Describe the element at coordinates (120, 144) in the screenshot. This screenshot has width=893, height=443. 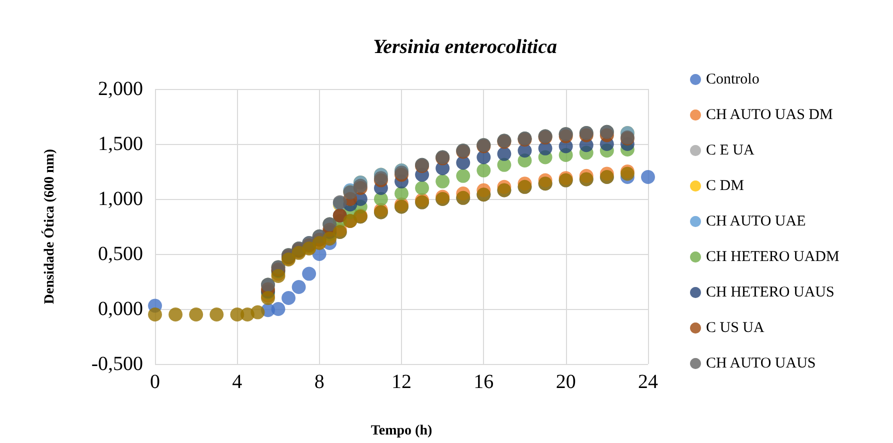
I see `y-tick-label: 1,500` at that location.